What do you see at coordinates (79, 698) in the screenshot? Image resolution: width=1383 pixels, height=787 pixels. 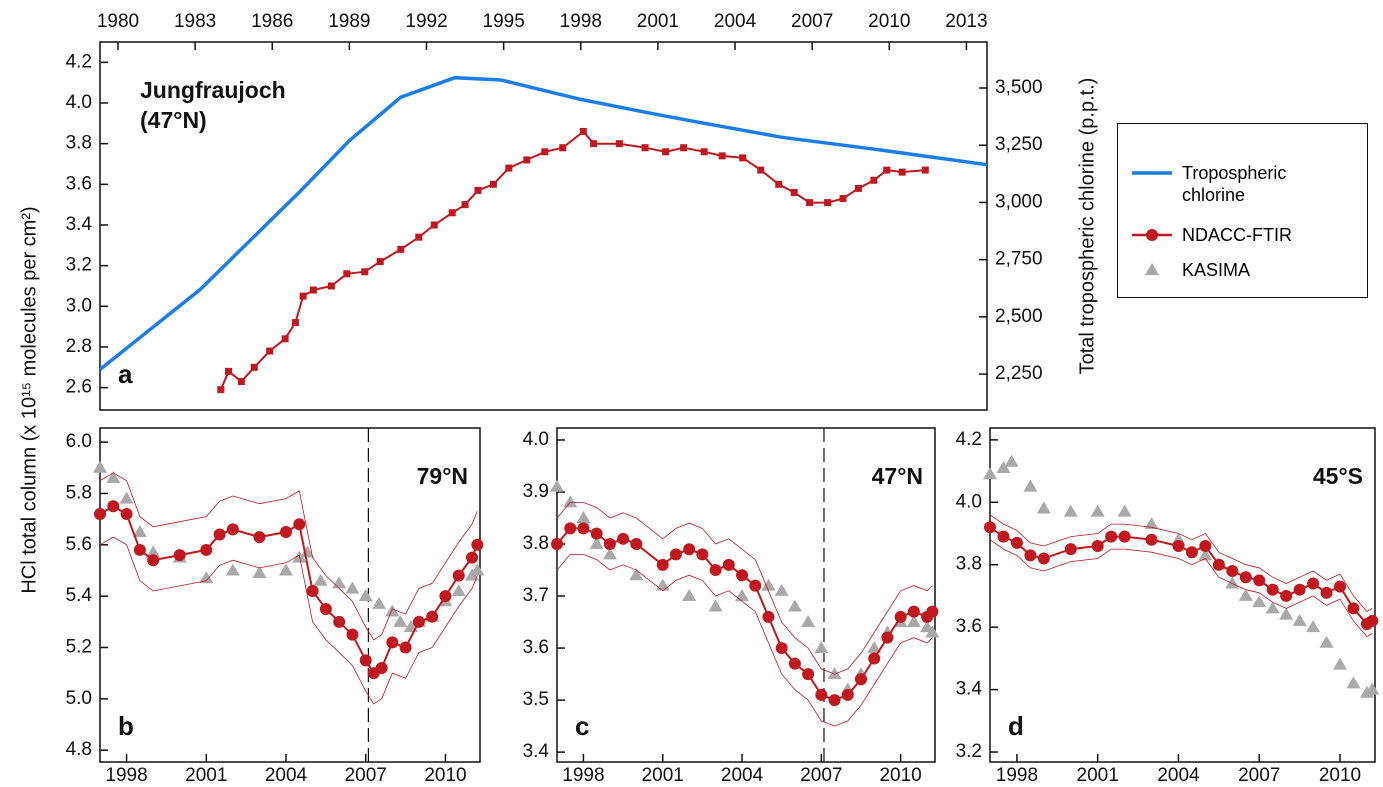 I see `y-tick-label: 5.0` at bounding box center [79, 698].